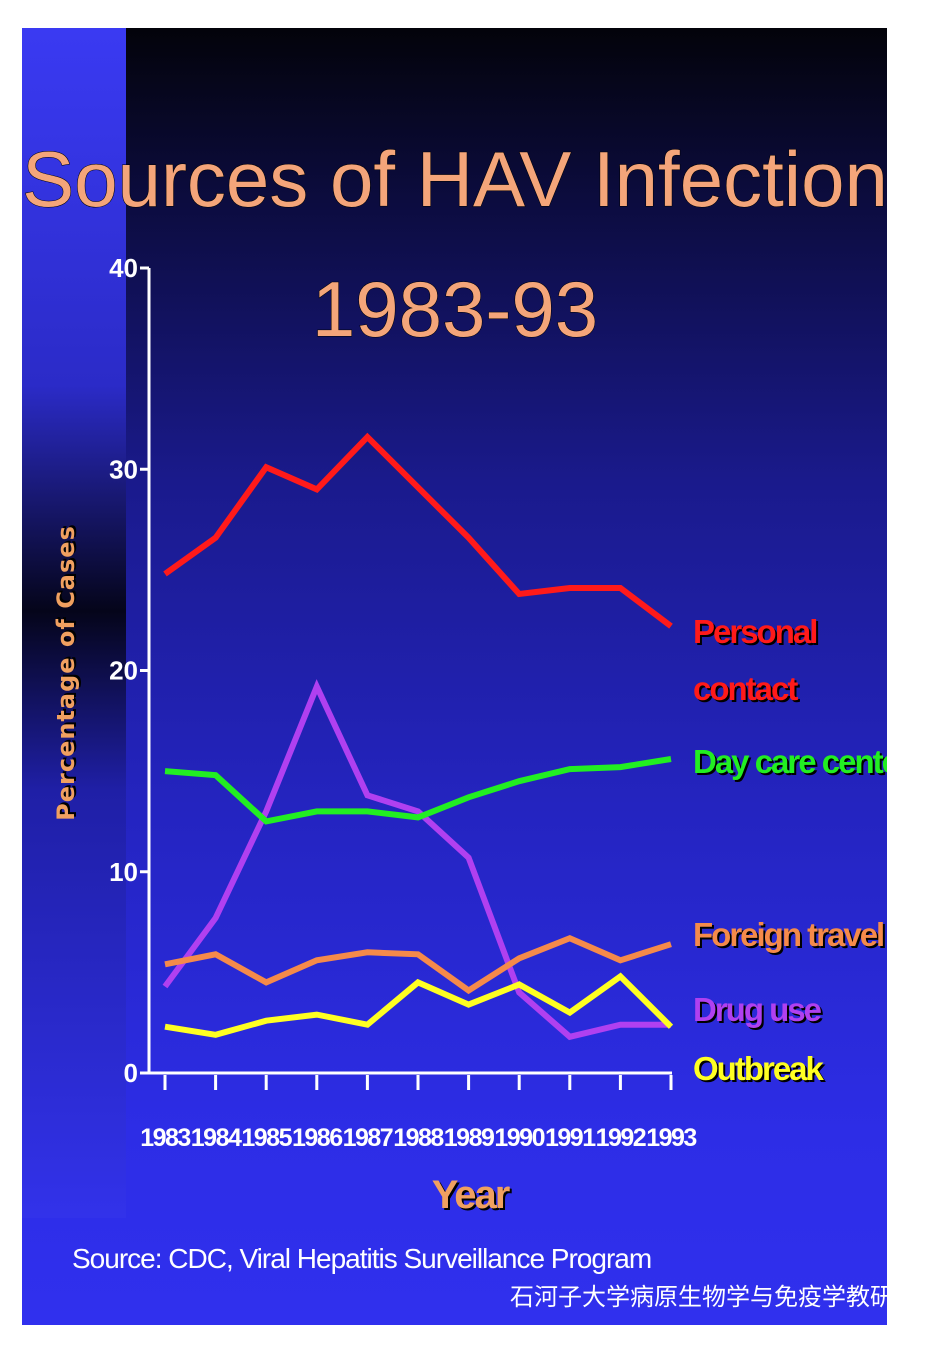  I want to click on series-label-shadow: Day care center, so click(791, 763).